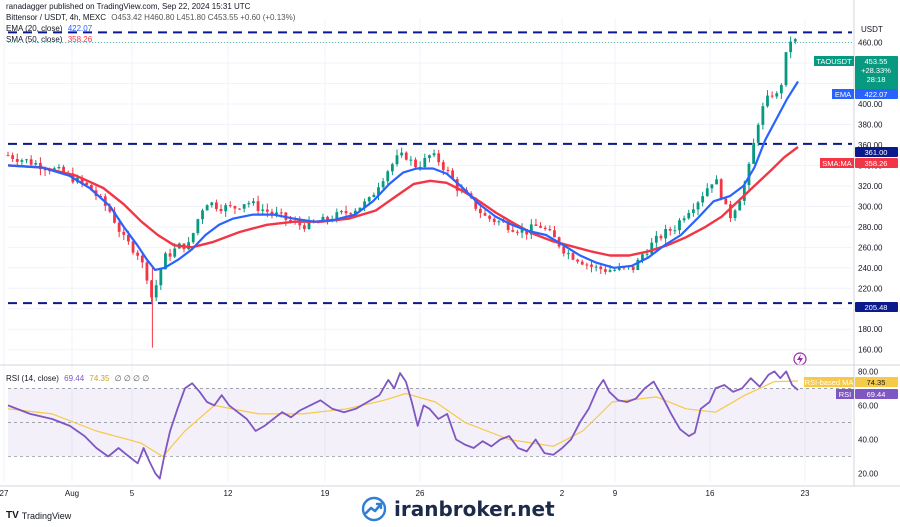 The width and height of the screenshot is (900, 527). I want to click on rsi-ma-badge: 74.35, so click(876, 382).